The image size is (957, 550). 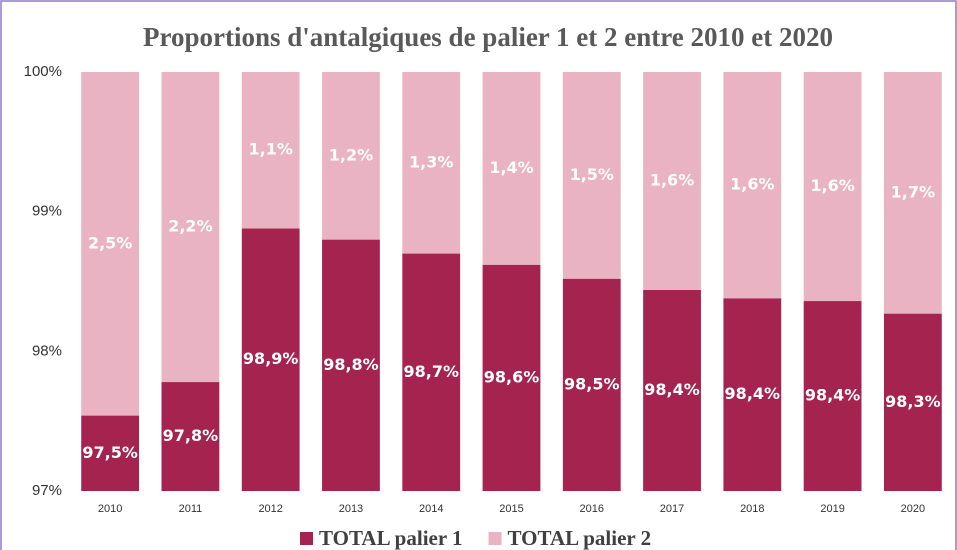 What do you see at coordinates (913, 509) in the screenshot?
I see `x-tick-label: 2020` at bounding box center [913, 509].